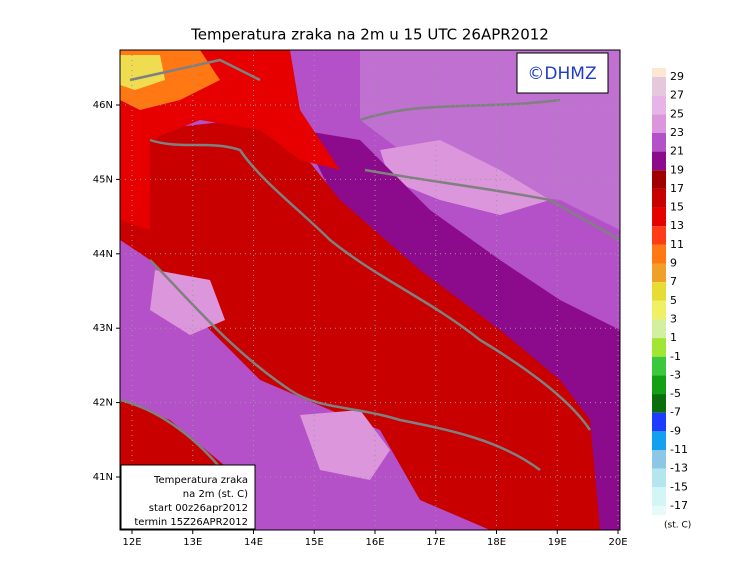 This screenshot has height=586, width=740. I want to click on colorbar-label: -7, so click(675, 412).